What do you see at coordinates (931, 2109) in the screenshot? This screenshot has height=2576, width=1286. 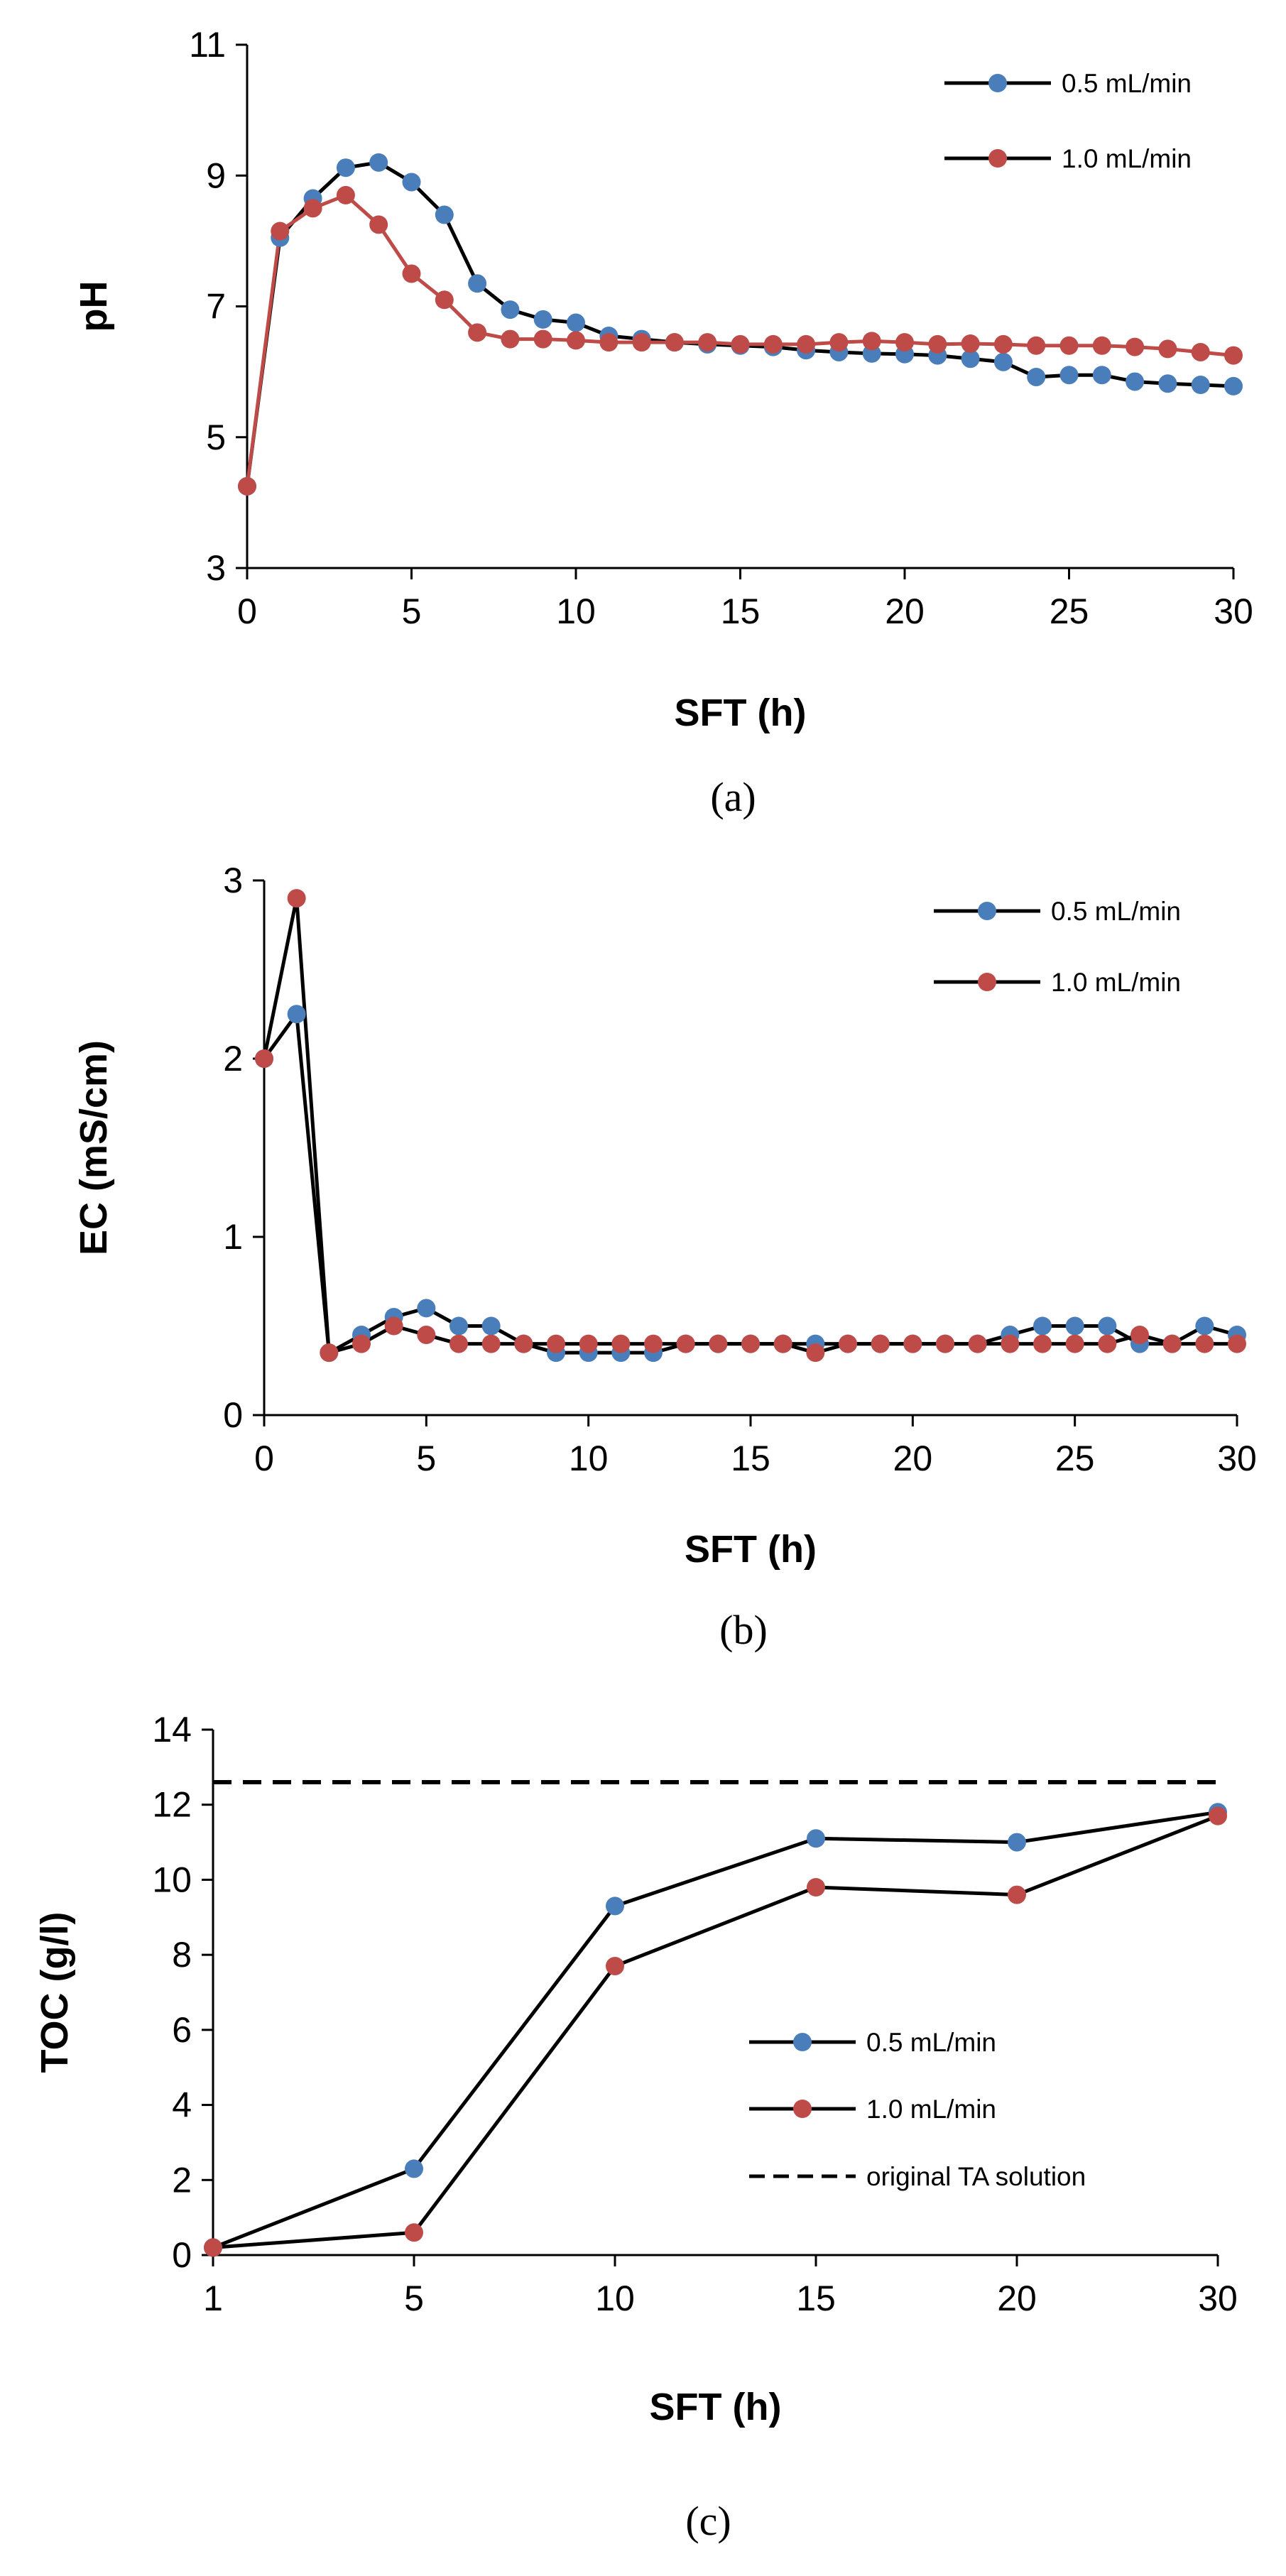 I see `legend-label: 1.0 mL/min` at bounding box center [931, 2109].